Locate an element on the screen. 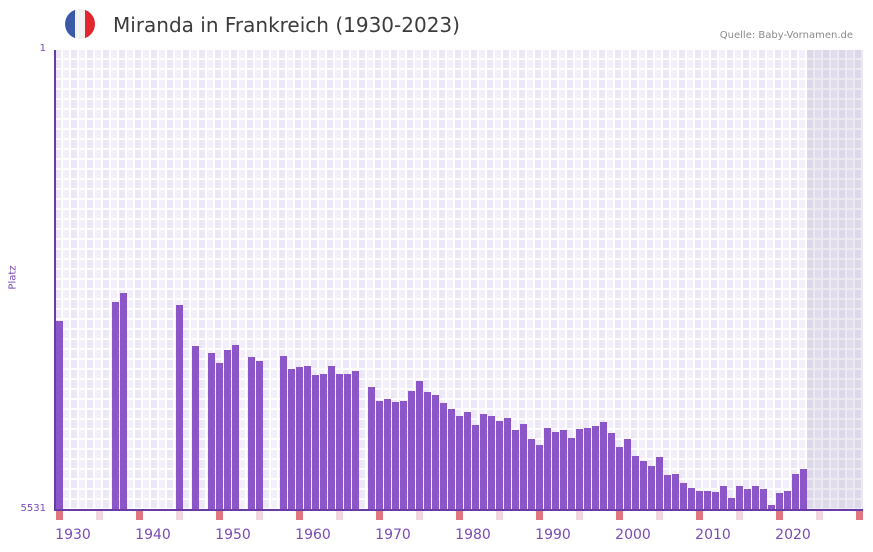  bar-1954 is located at coordinates (251, 433).